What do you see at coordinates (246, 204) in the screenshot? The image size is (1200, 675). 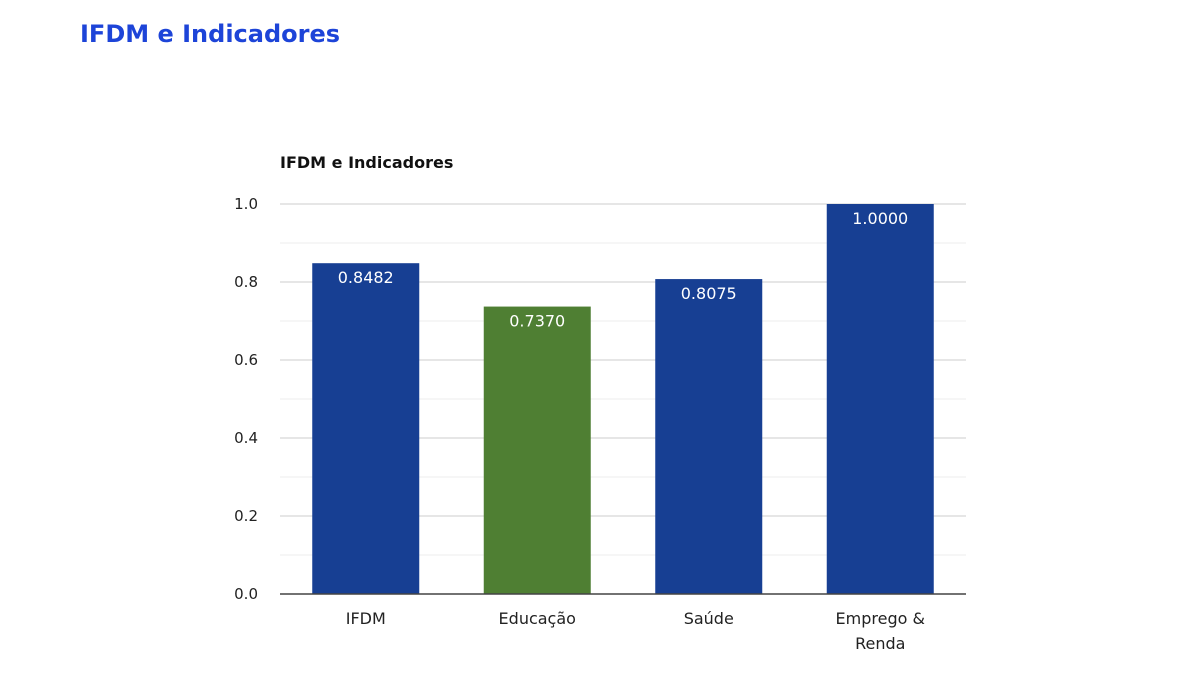 I see `y-tick-label: 1.0` at bounding box center [246, 204].